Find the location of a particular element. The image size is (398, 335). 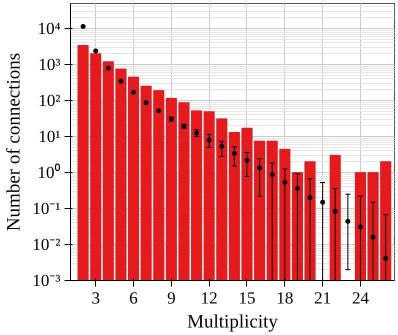

y-tick-label: 10⁴ is located at coordinates (49, 28).